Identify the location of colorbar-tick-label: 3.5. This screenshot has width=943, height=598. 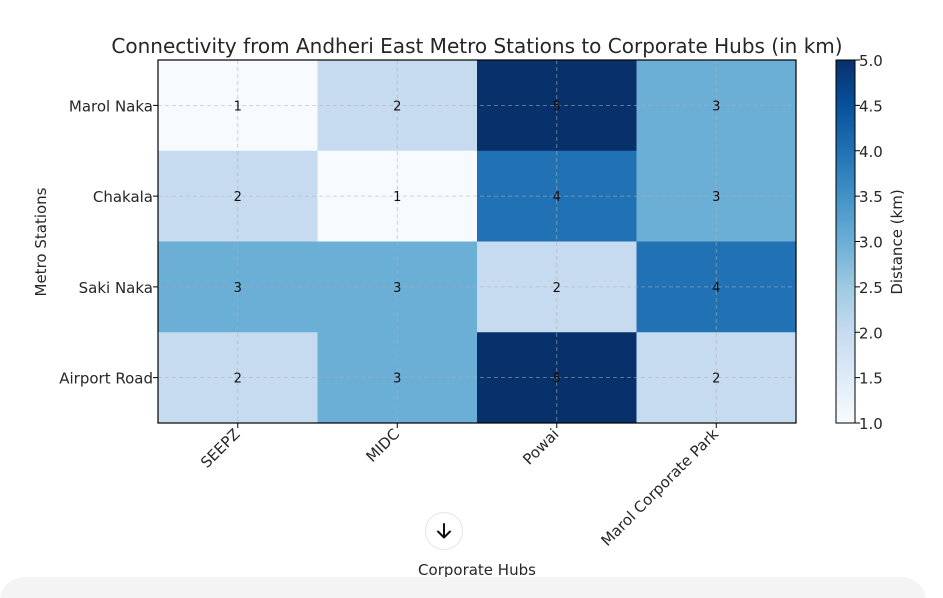
(871, 197).